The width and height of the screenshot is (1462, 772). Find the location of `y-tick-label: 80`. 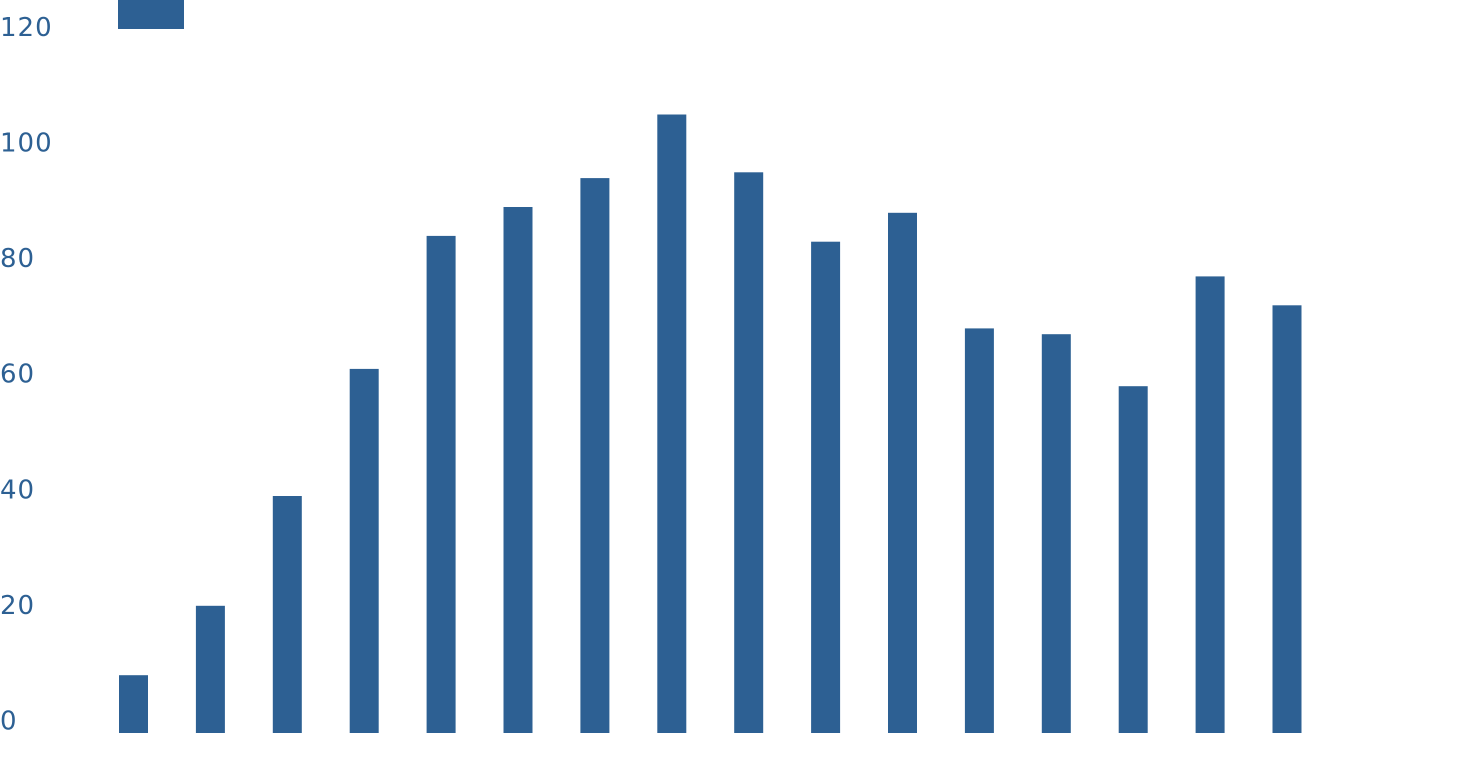

y-tick-label: 80 is located at coordinates (17, 259).